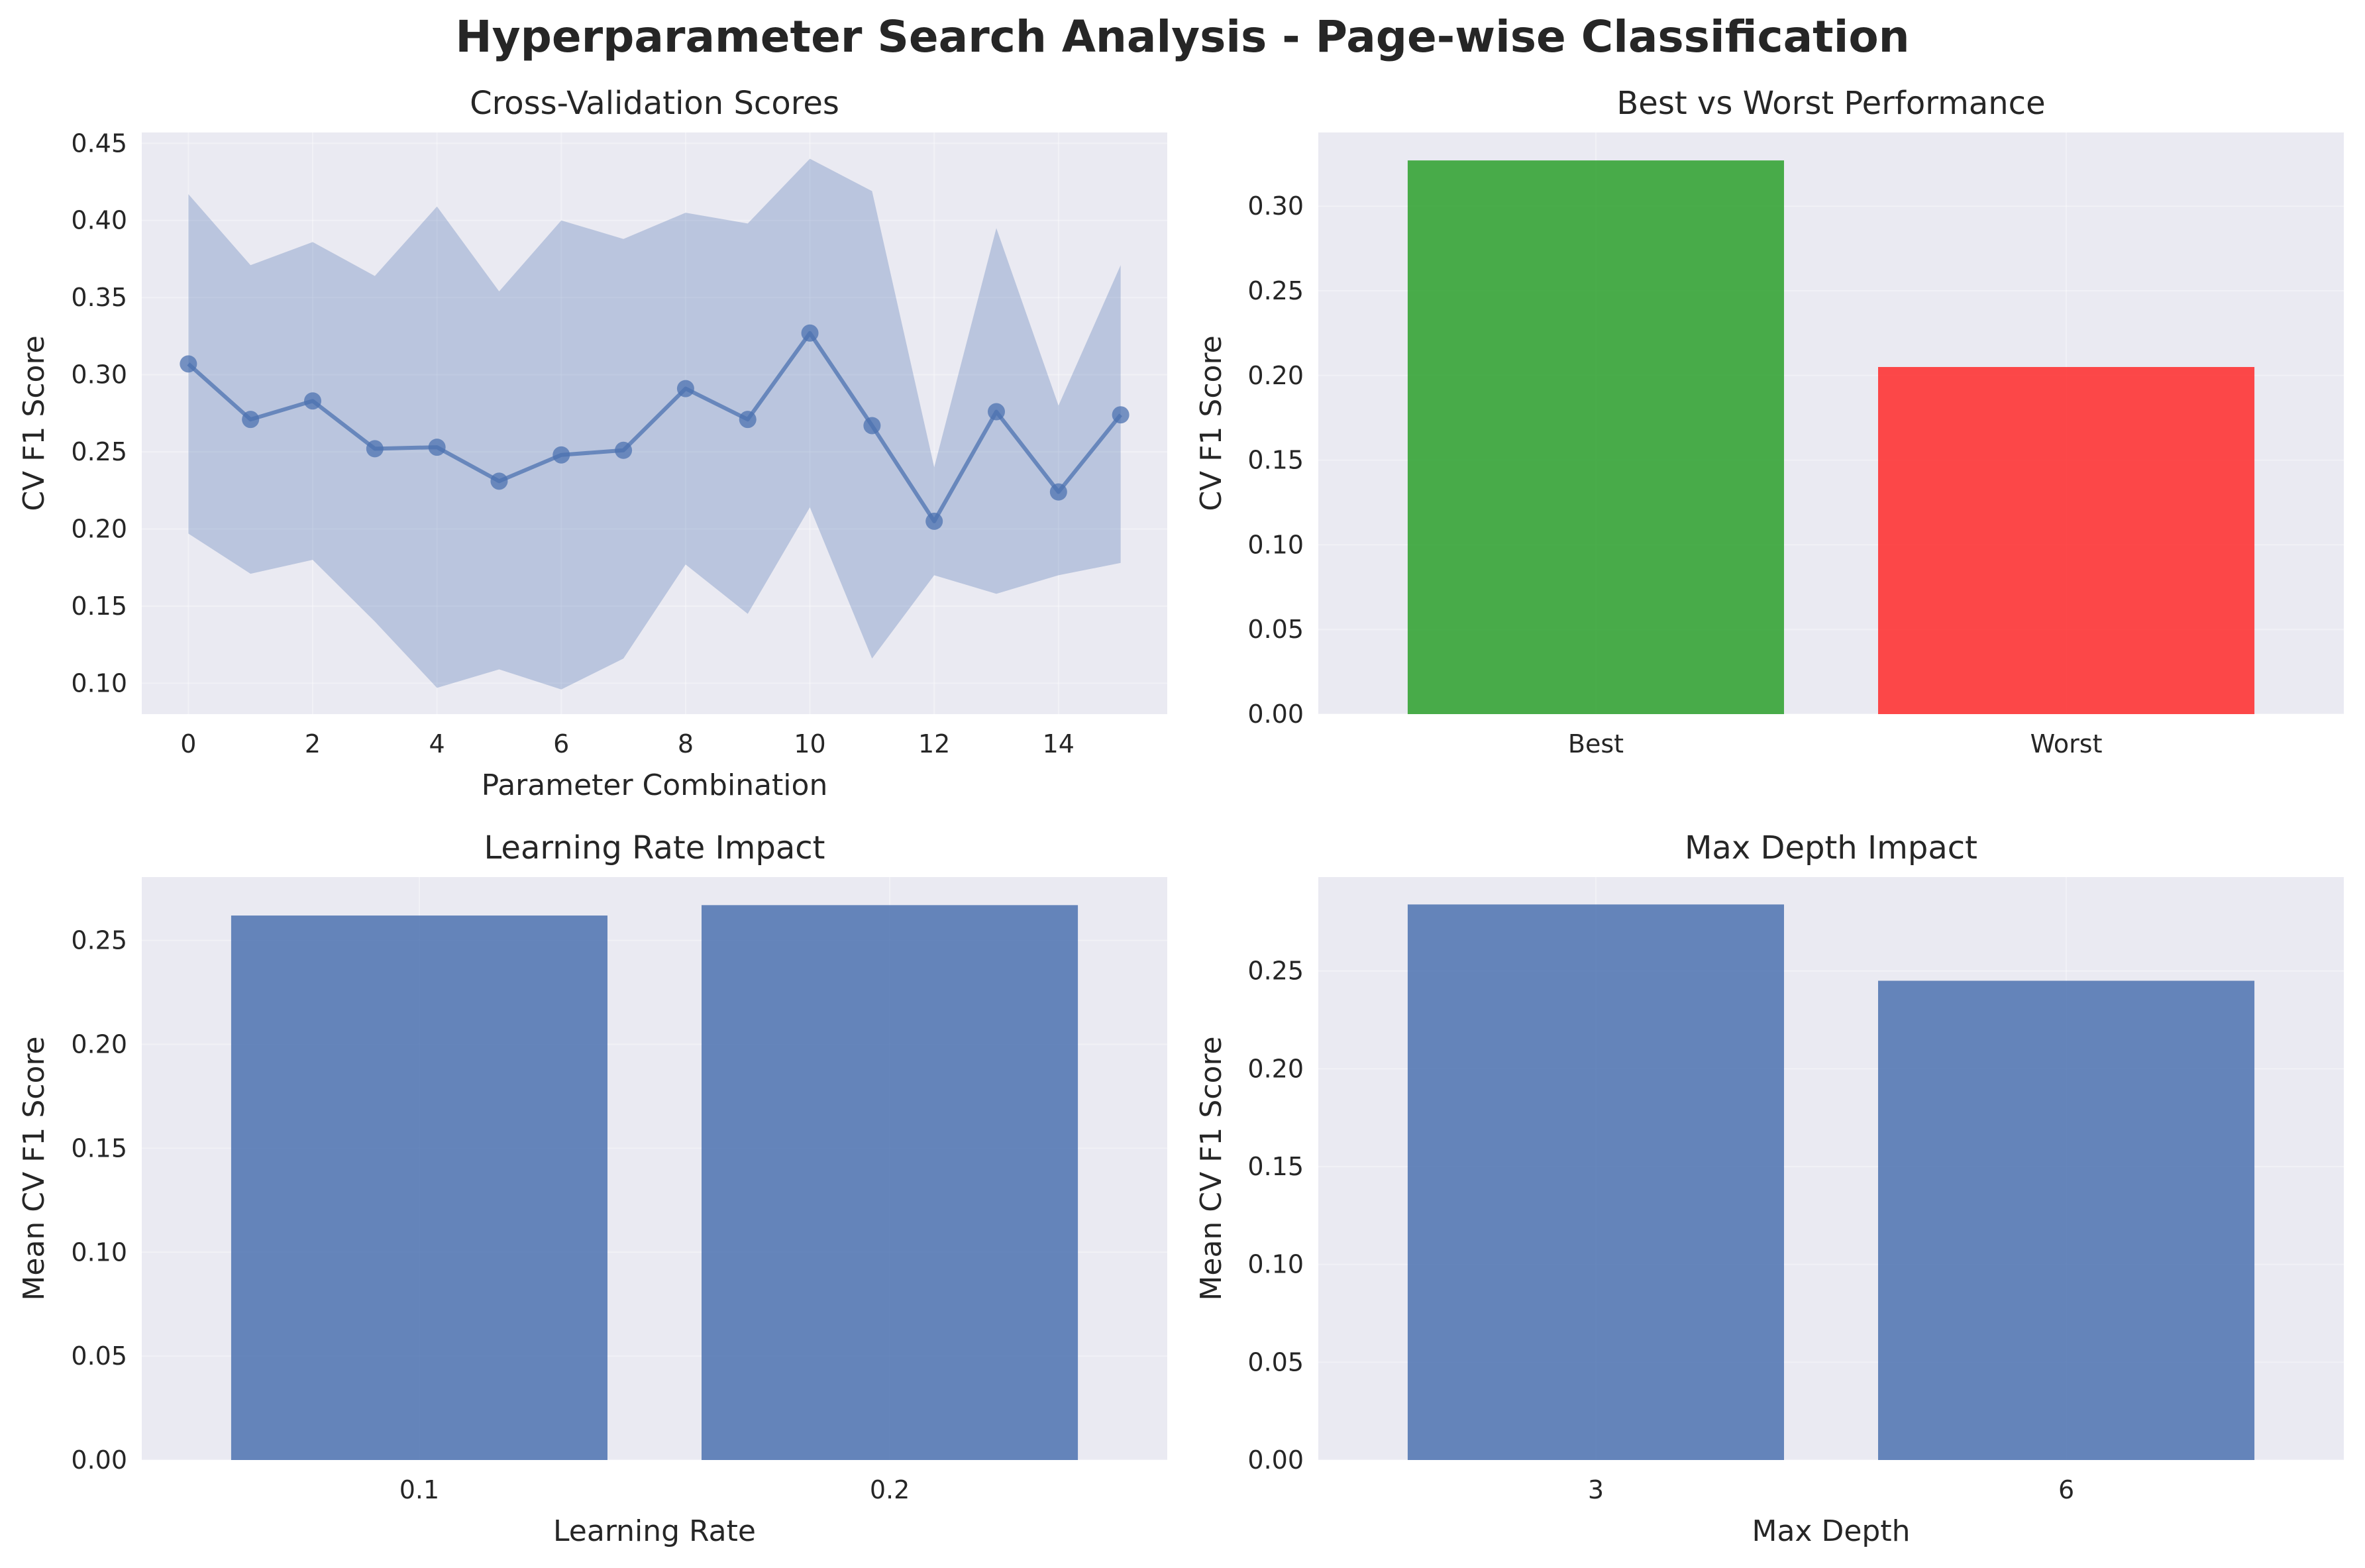  I want to click on y-tick-label: 0.40, so click(99, 220).